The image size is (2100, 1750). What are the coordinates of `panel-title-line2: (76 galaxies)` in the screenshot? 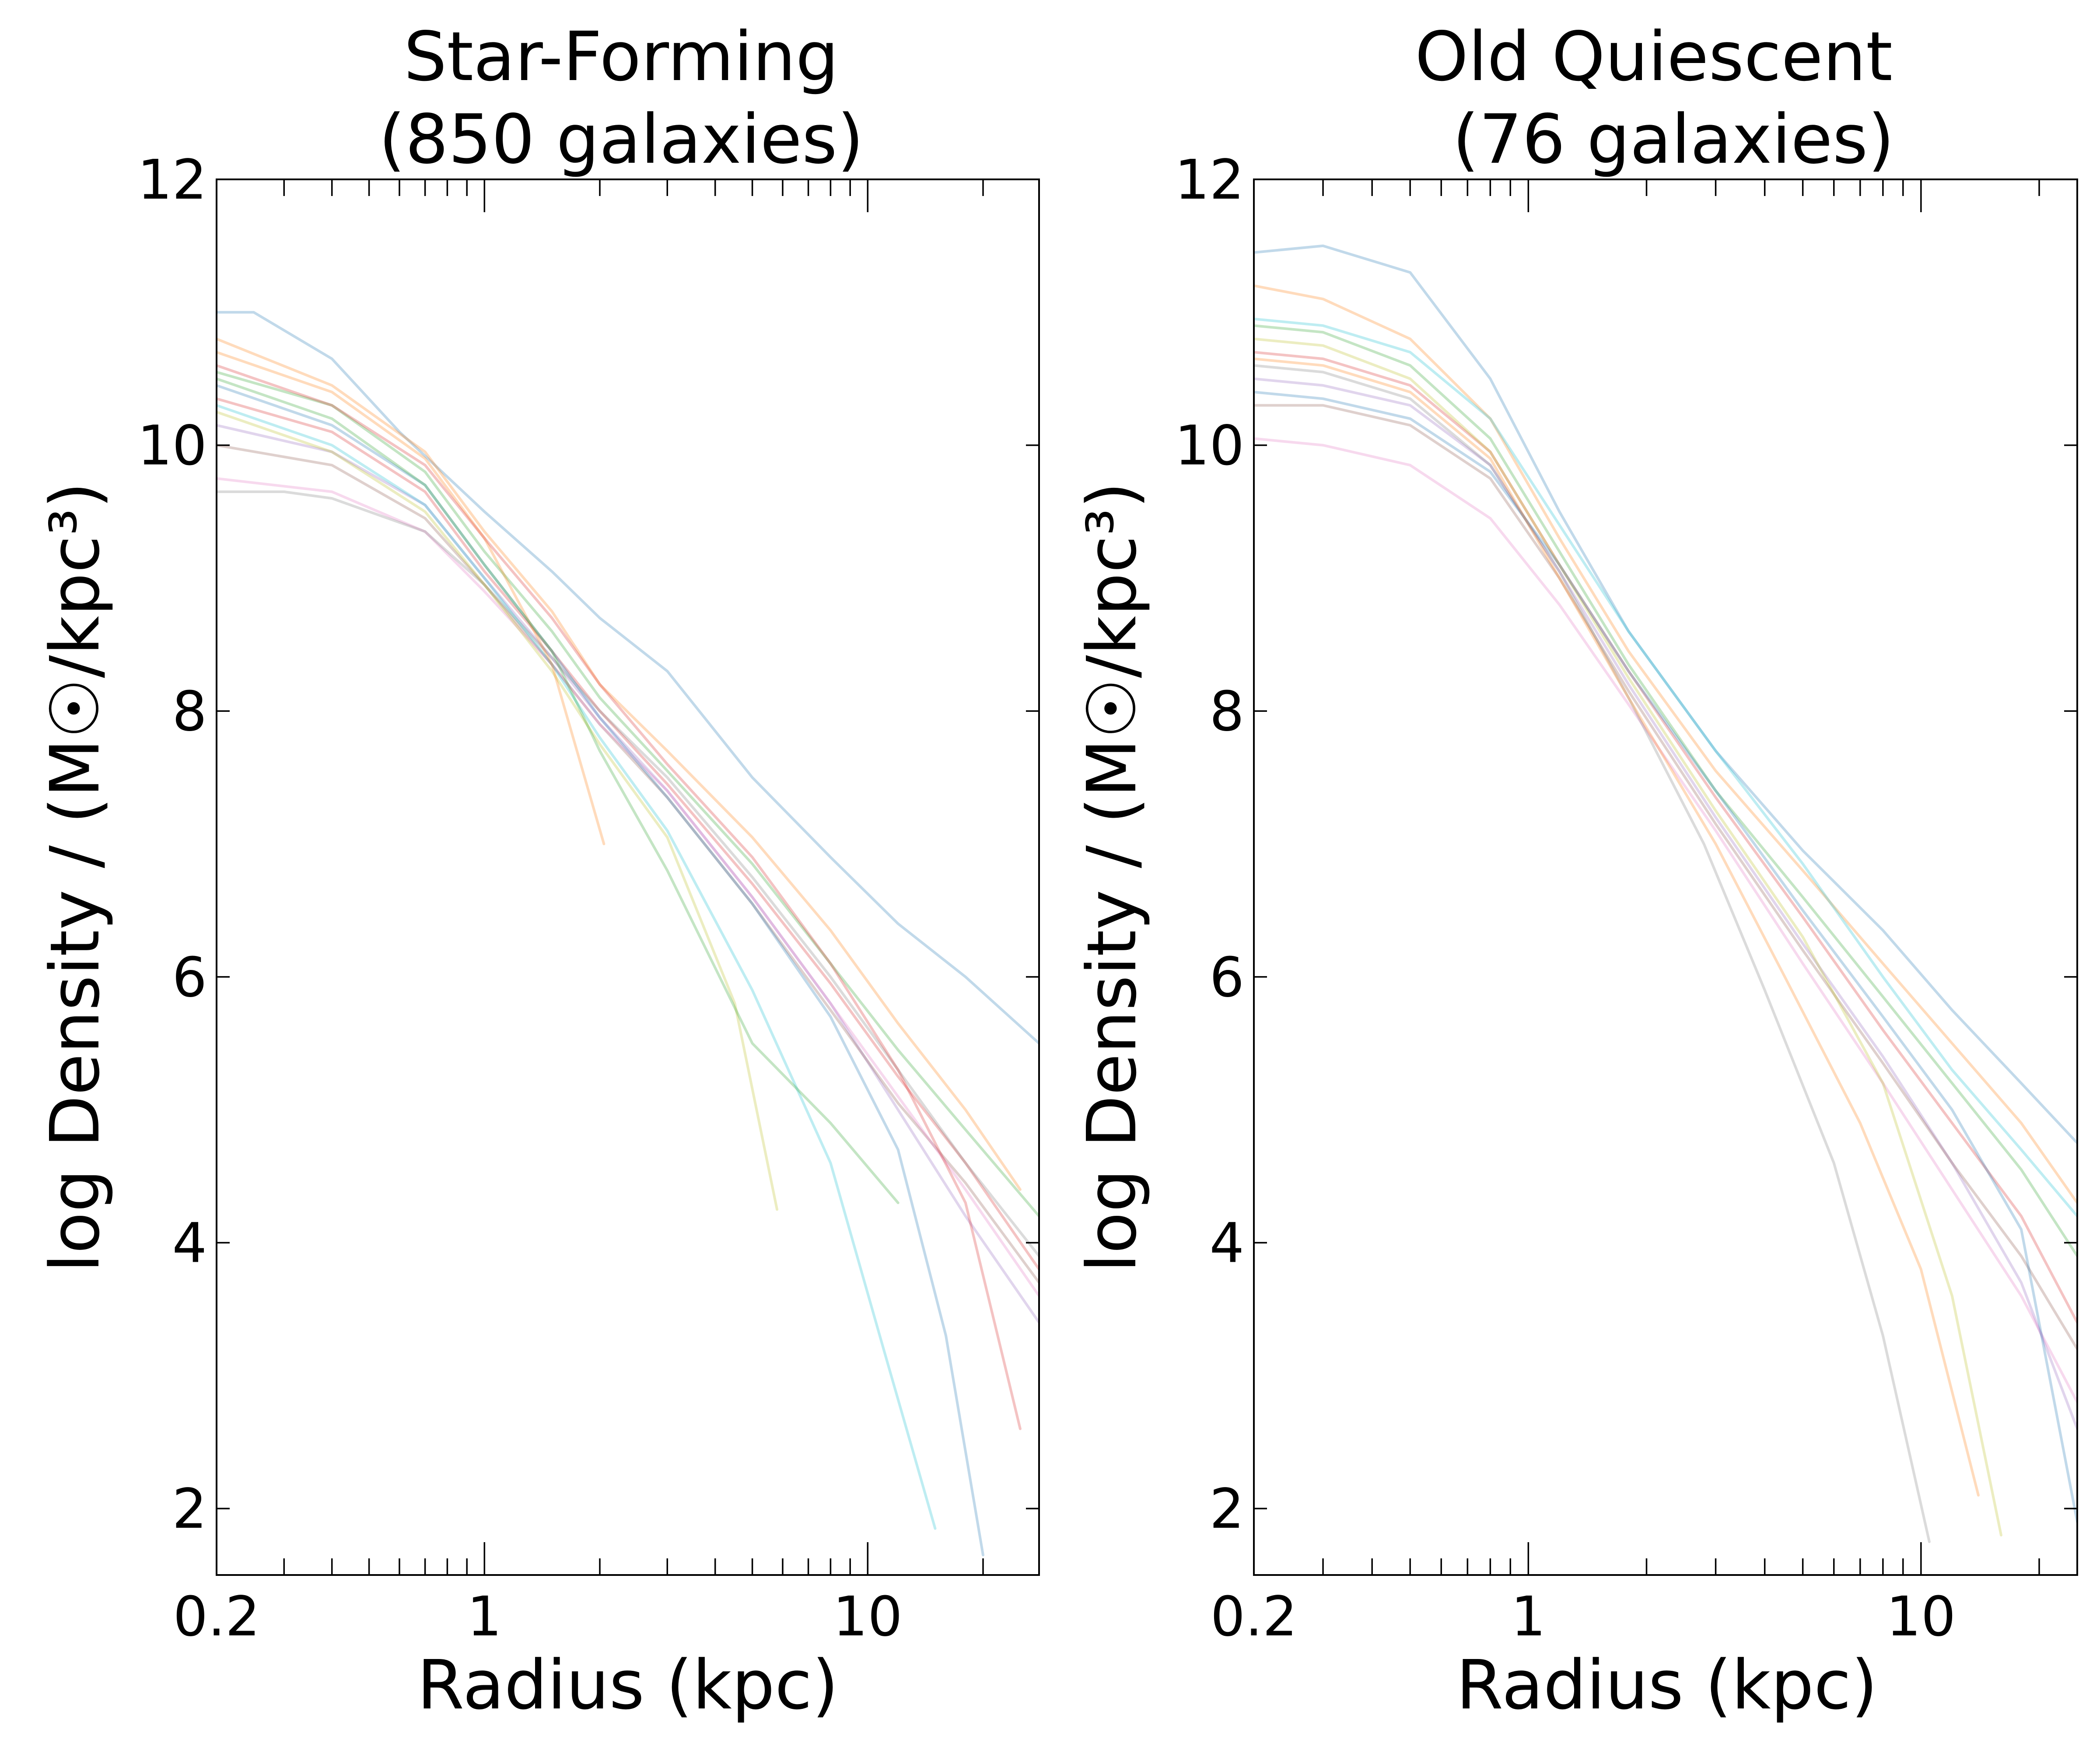 It's located at (1673, 139).